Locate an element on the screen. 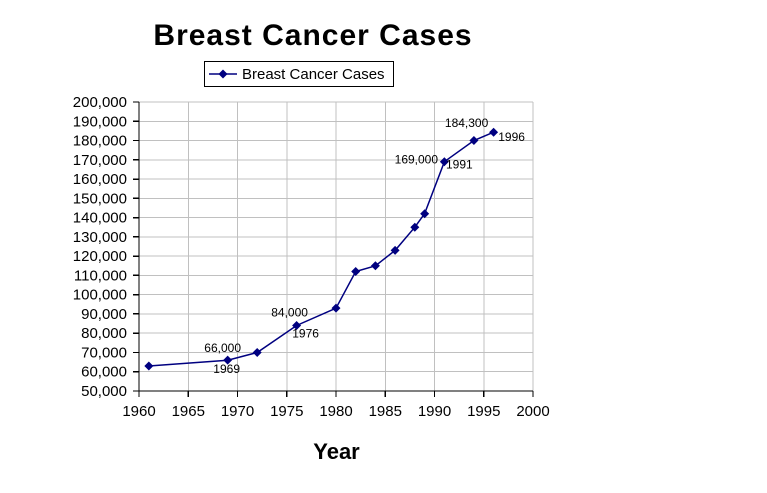  y-tick-label: 110,000 is located at coordinates (100, 275).